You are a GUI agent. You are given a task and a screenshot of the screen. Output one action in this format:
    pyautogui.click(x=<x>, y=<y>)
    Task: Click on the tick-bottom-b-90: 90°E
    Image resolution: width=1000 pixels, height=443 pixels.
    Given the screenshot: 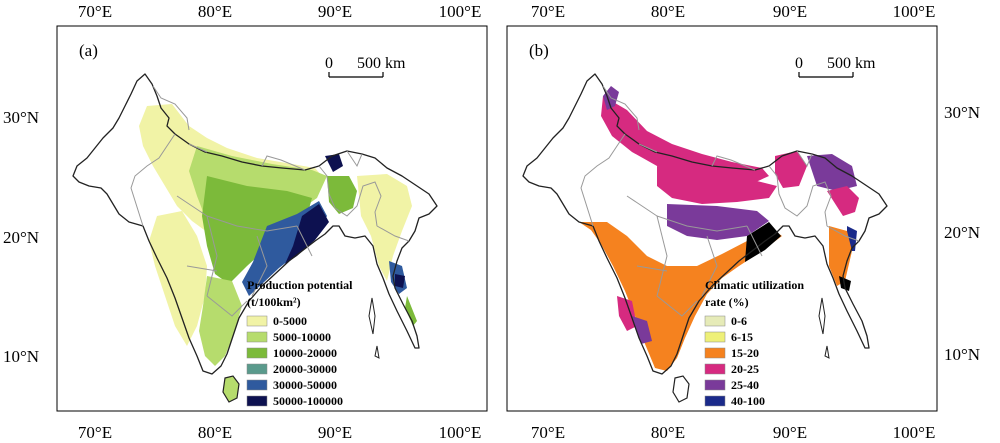 What is the action you would take?
    pyautogui.click(x=790, y=432)
    